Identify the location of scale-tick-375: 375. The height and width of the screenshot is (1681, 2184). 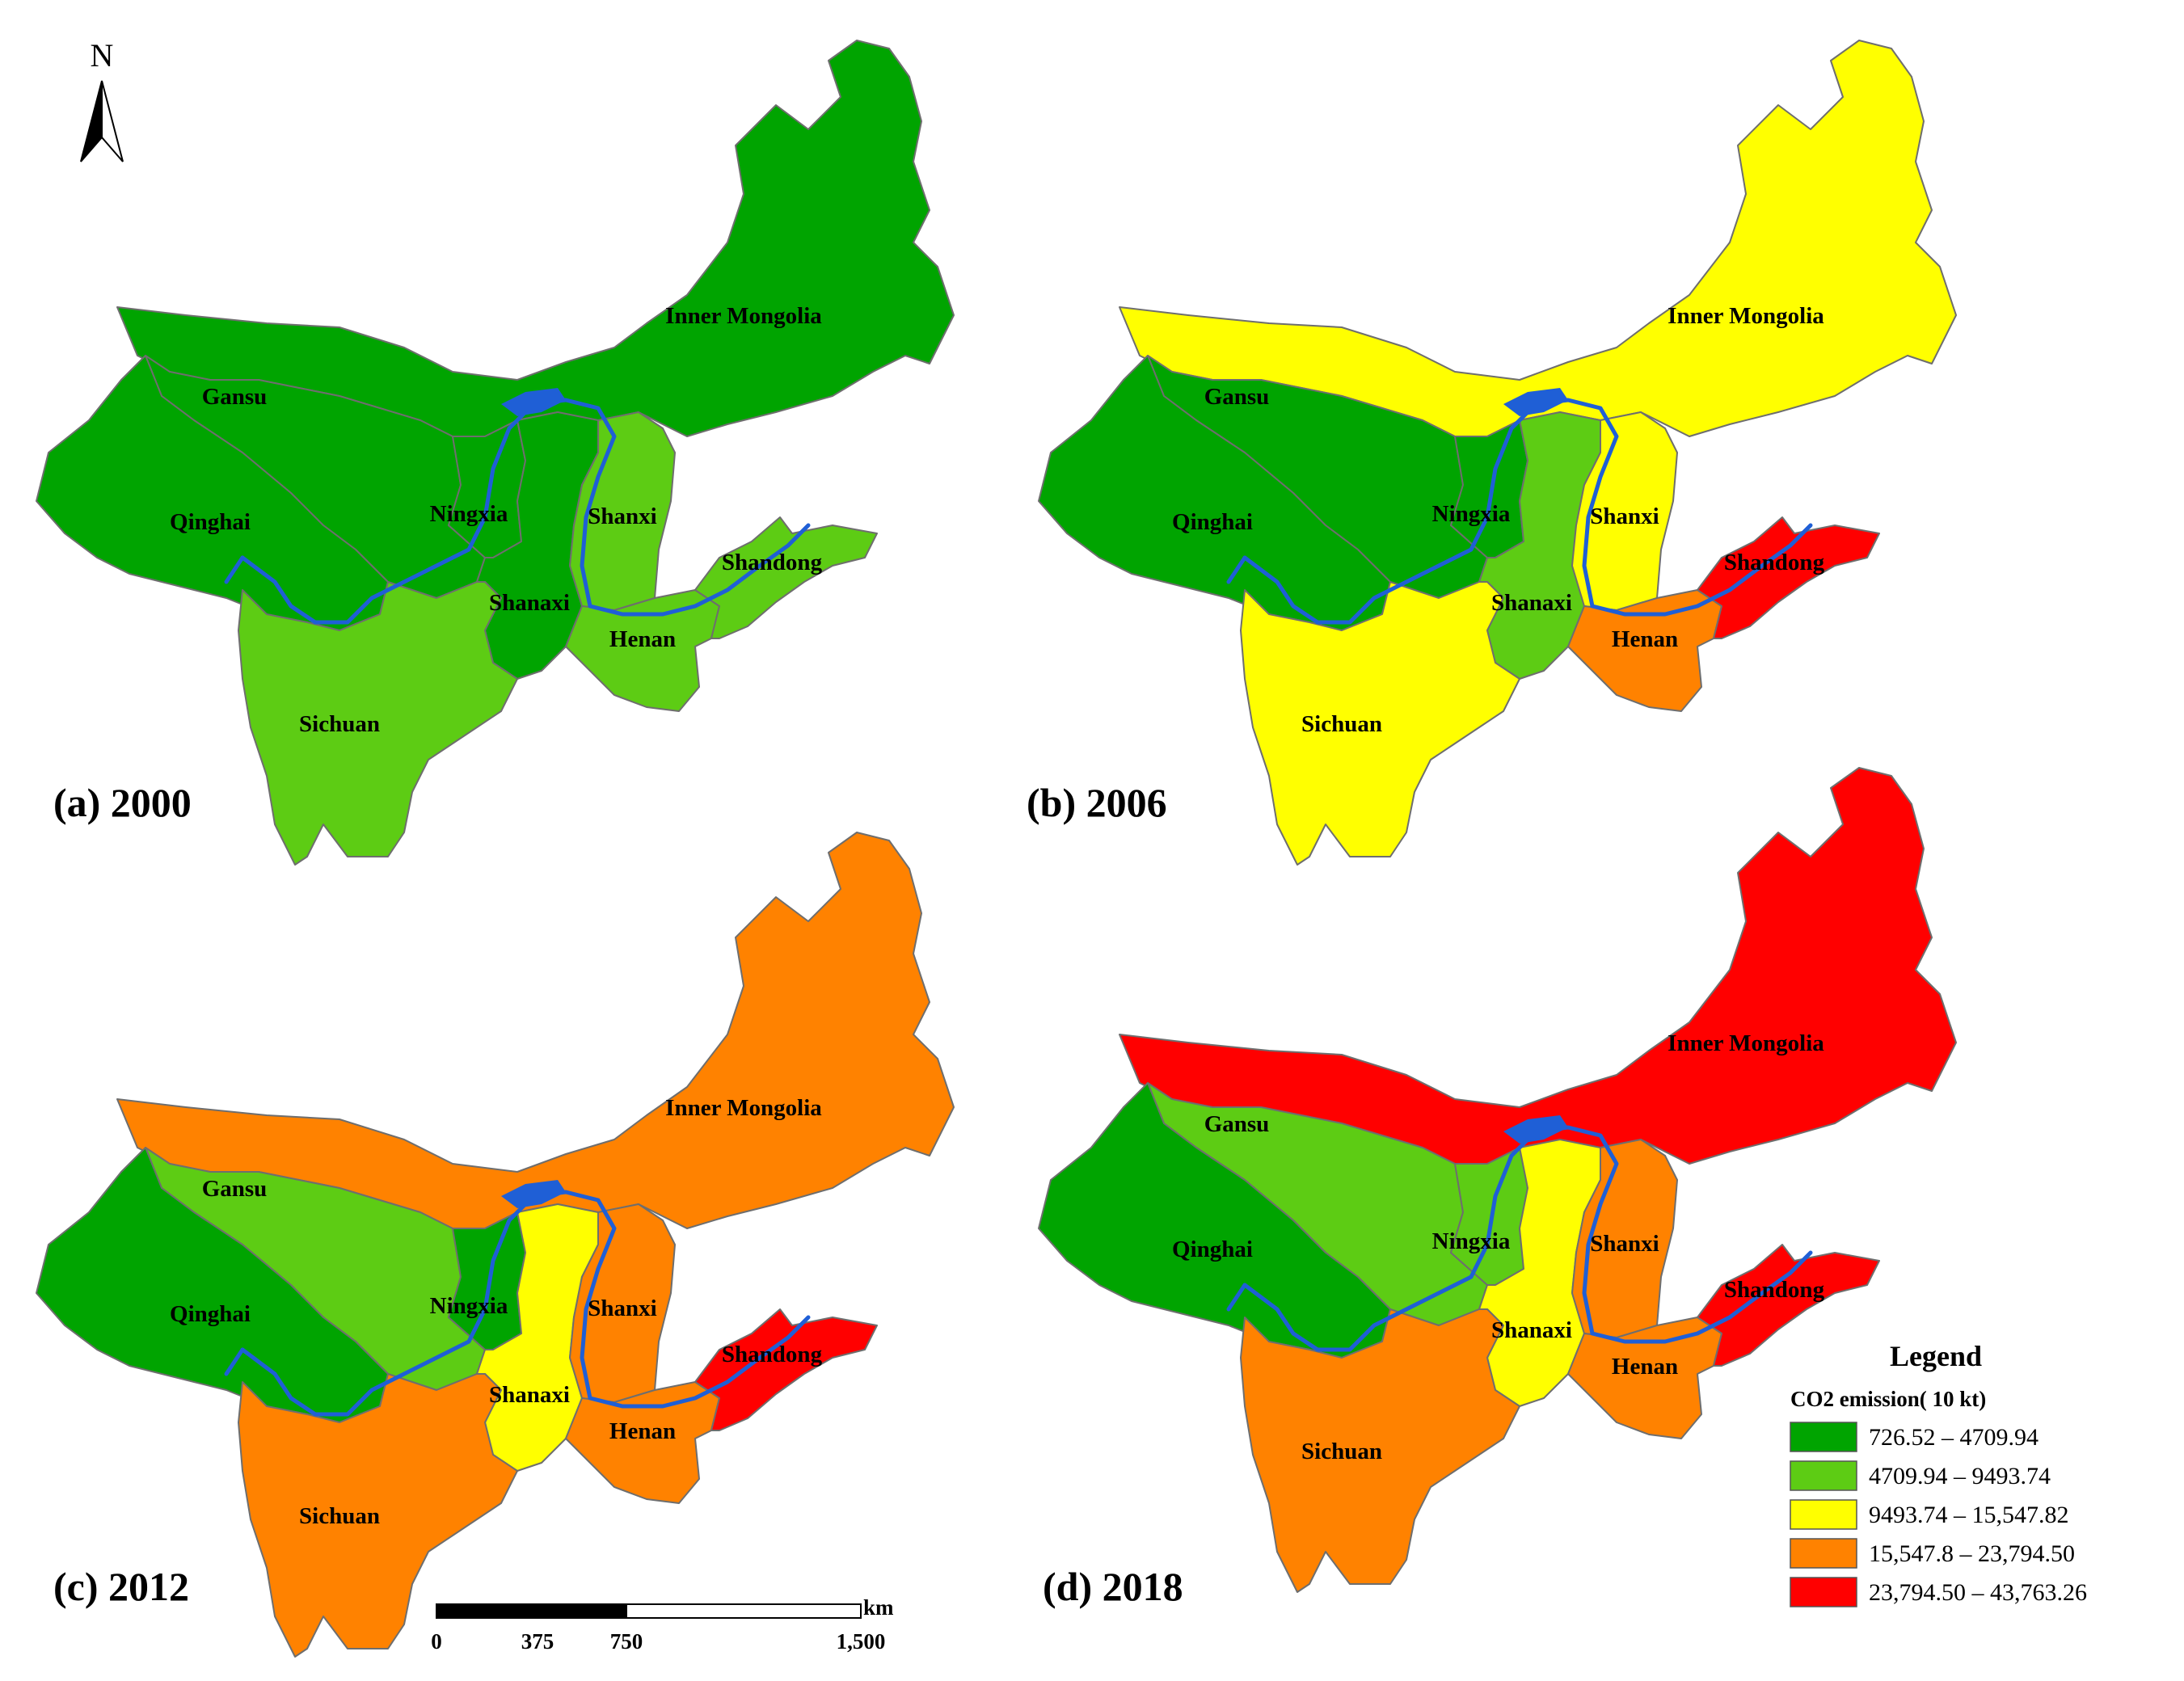
(537, 1642).